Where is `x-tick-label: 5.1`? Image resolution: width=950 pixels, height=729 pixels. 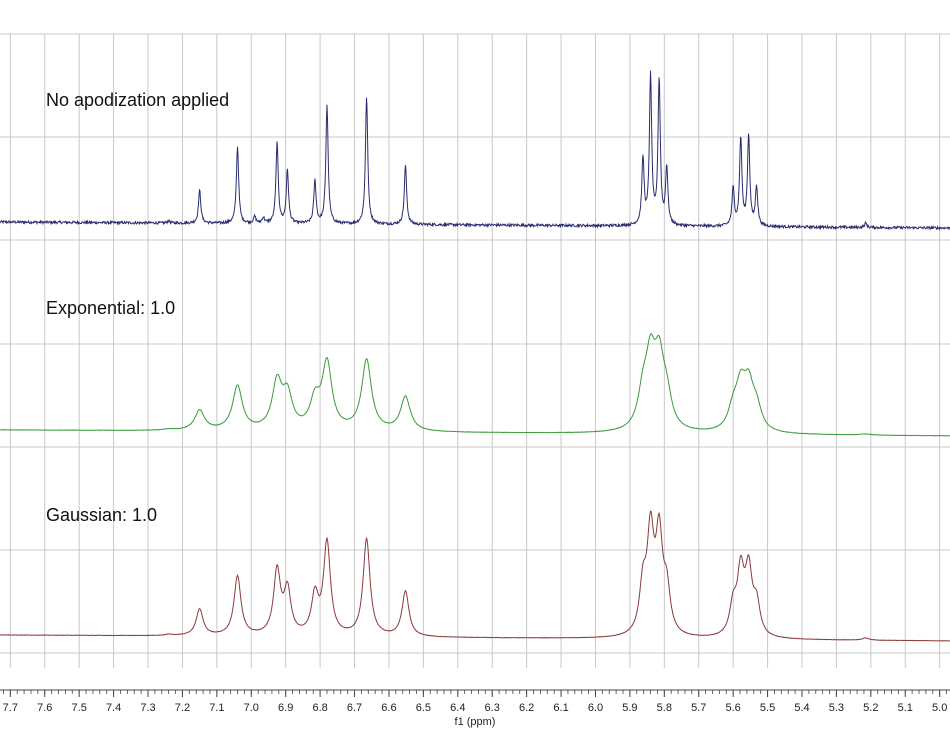 x-tick-label: 5.1 is located at coordinates (905, 708).